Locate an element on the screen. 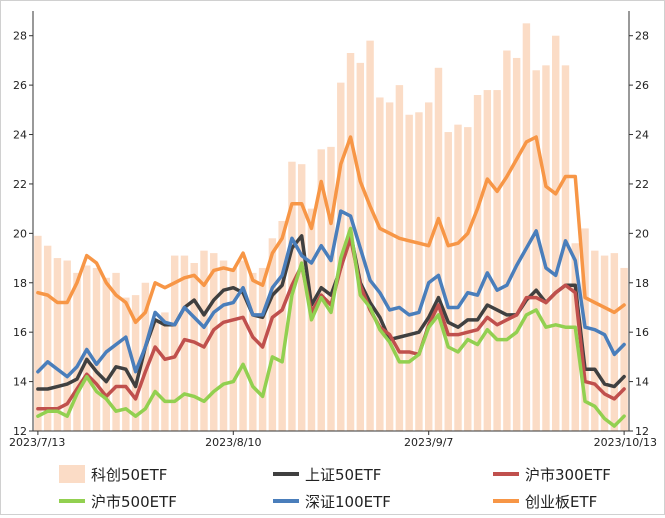 The image size is (665, 518). y-tick-label-left: 18 is located at coordinates (20, 283).